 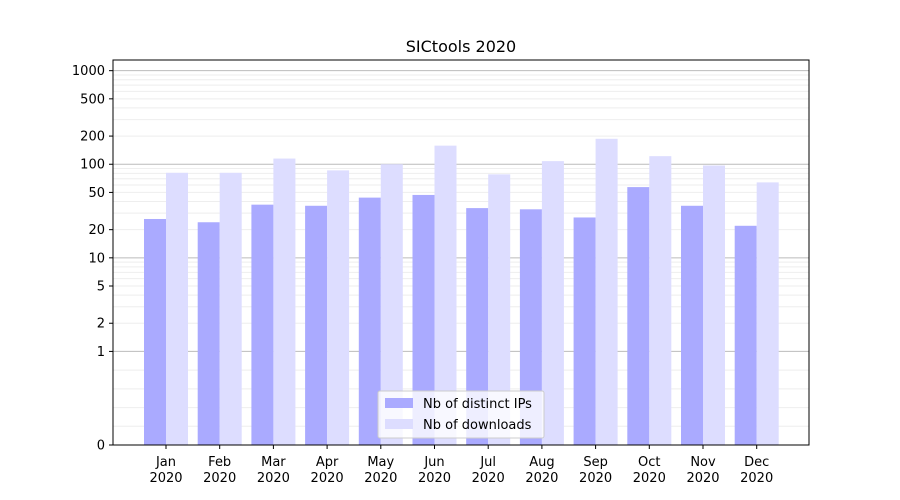 I want to click on y-tick-label: 1000, so click(x=88, y=71).